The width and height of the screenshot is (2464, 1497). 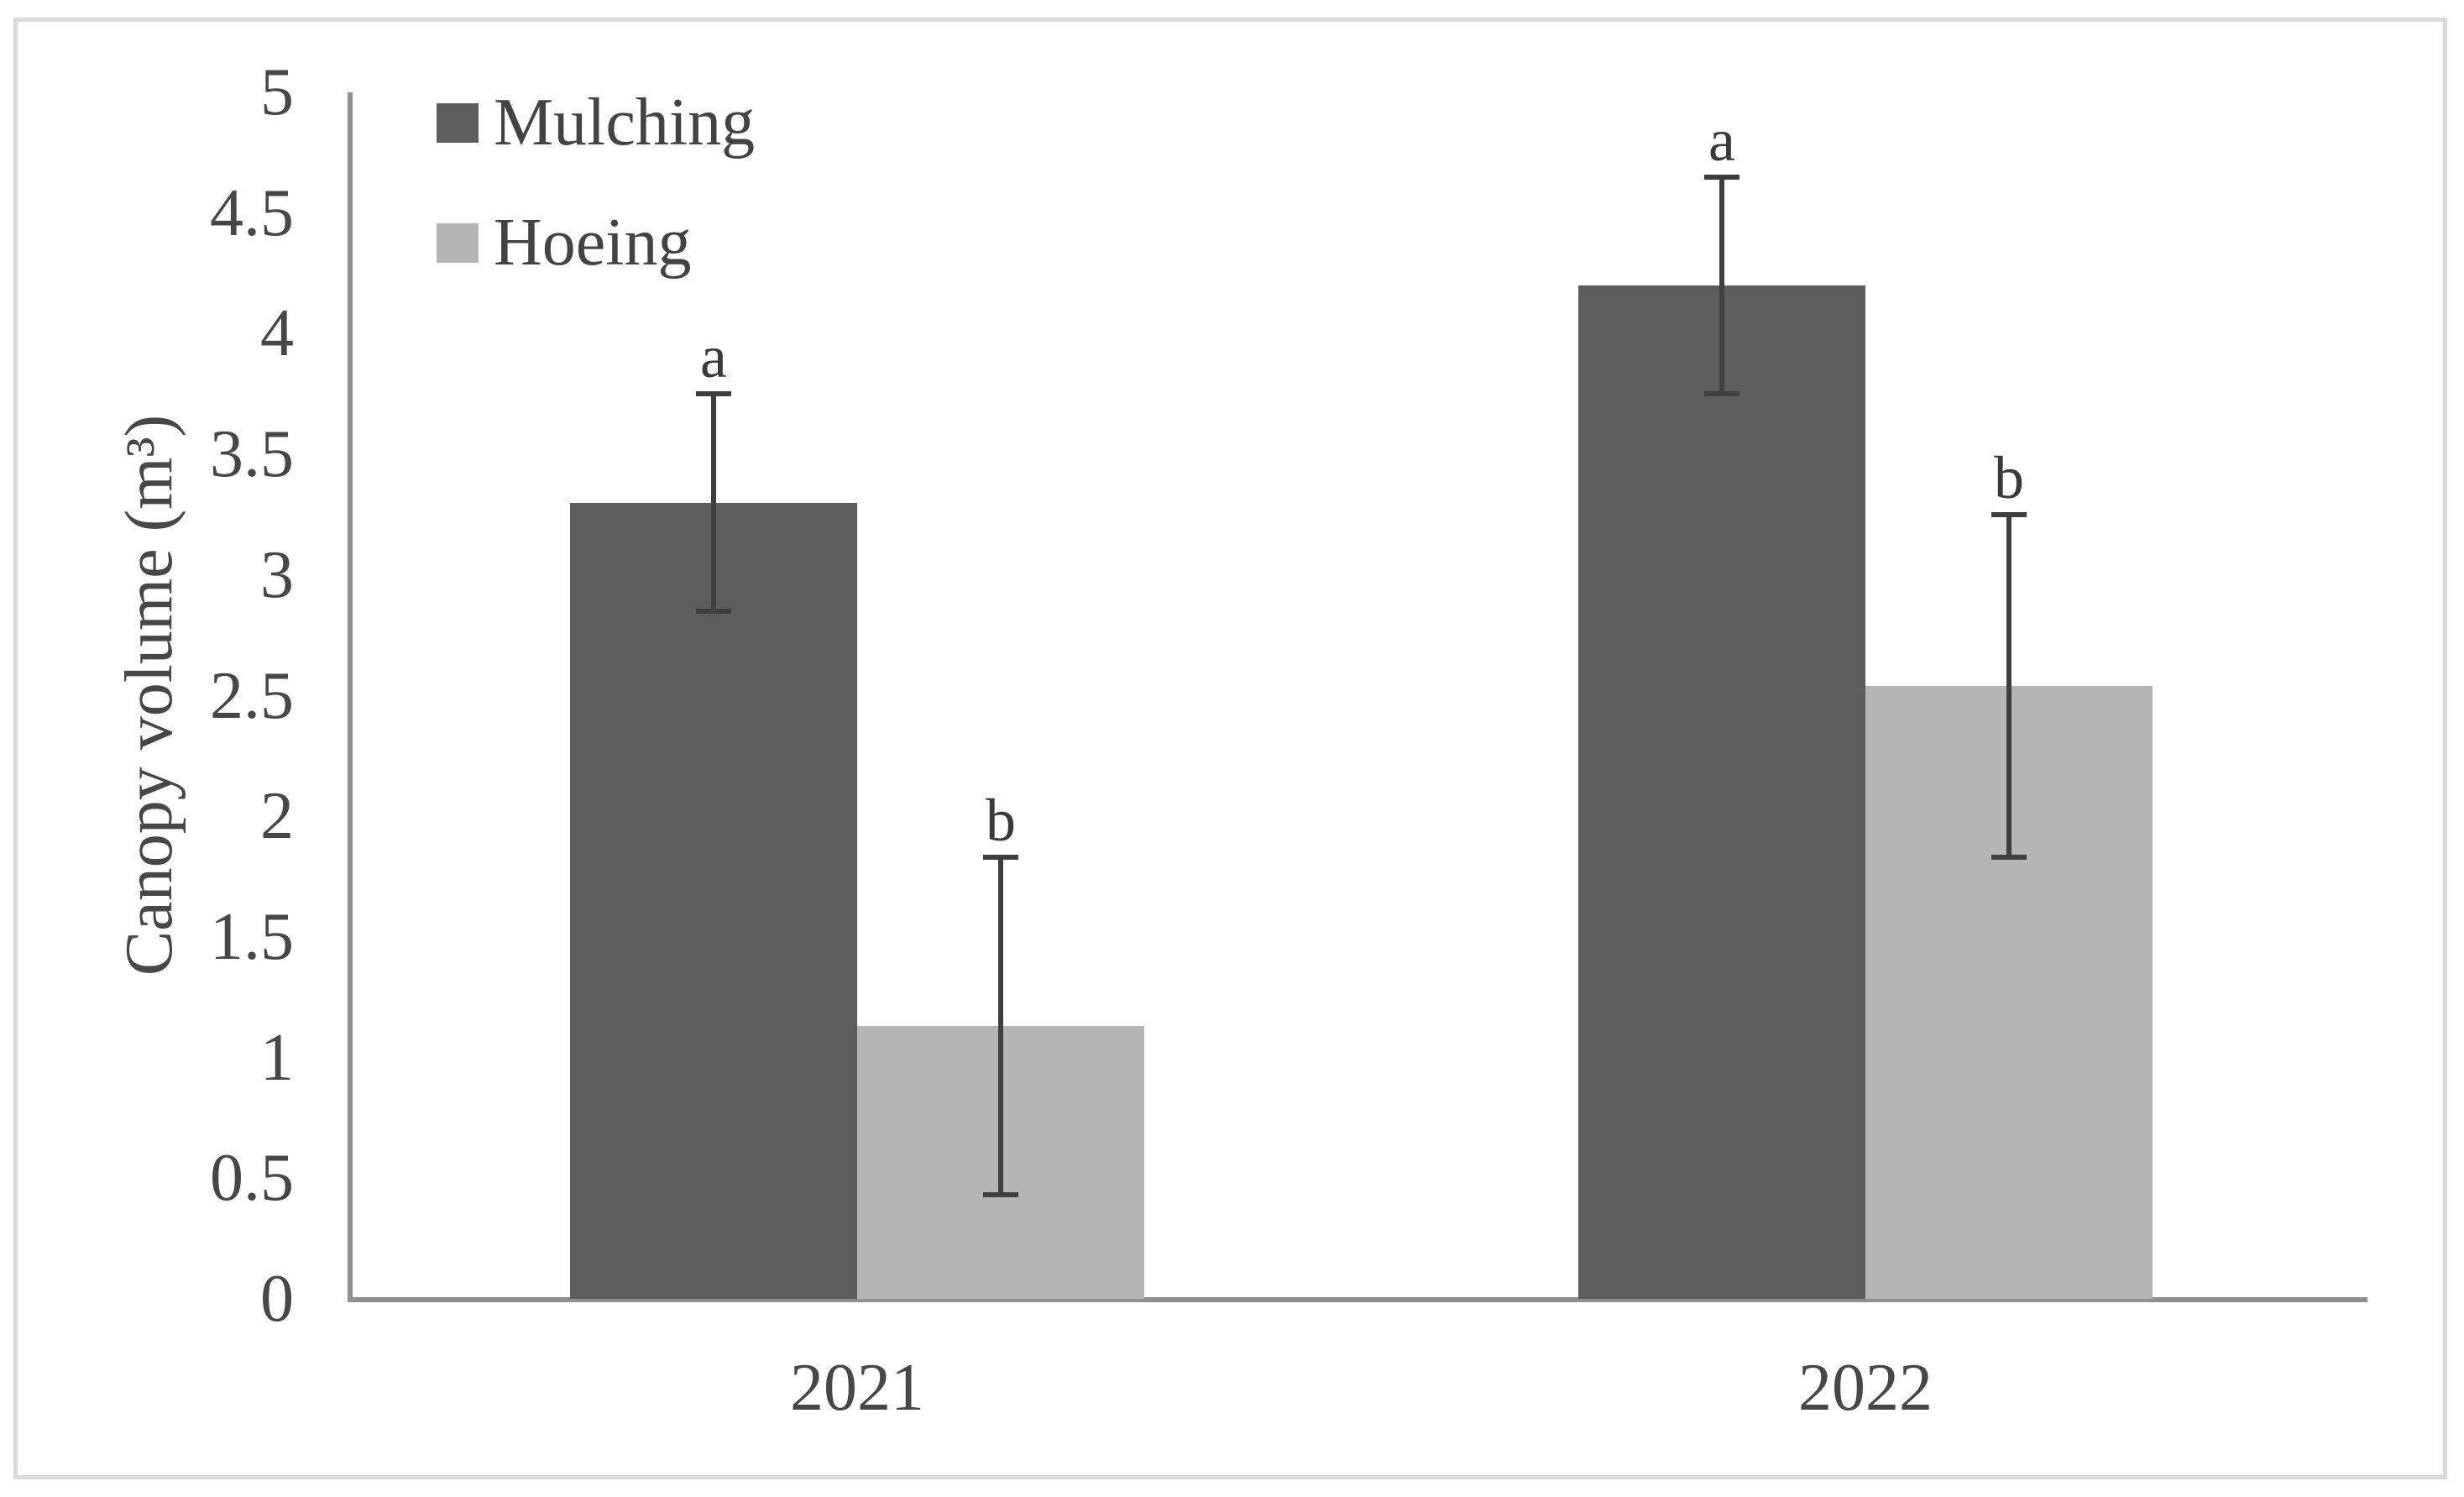 I want to click on legend-swatch-hoeing, so click(x=458, y=242).